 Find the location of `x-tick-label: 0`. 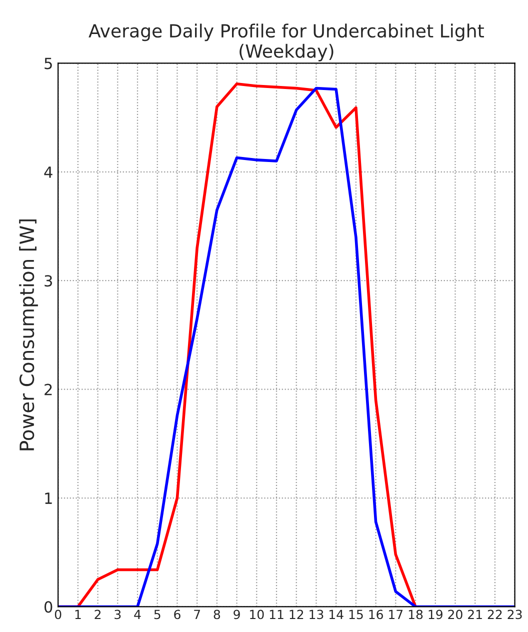

x-tick-label: 0 is located at coordinates (58, 615).